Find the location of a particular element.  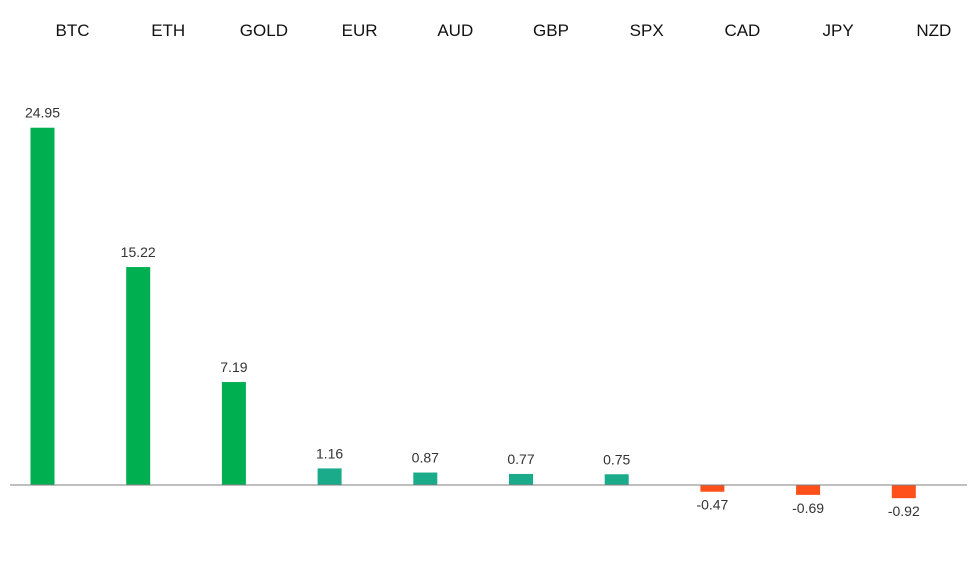

bar-aud is located at coordinates (425, 478).